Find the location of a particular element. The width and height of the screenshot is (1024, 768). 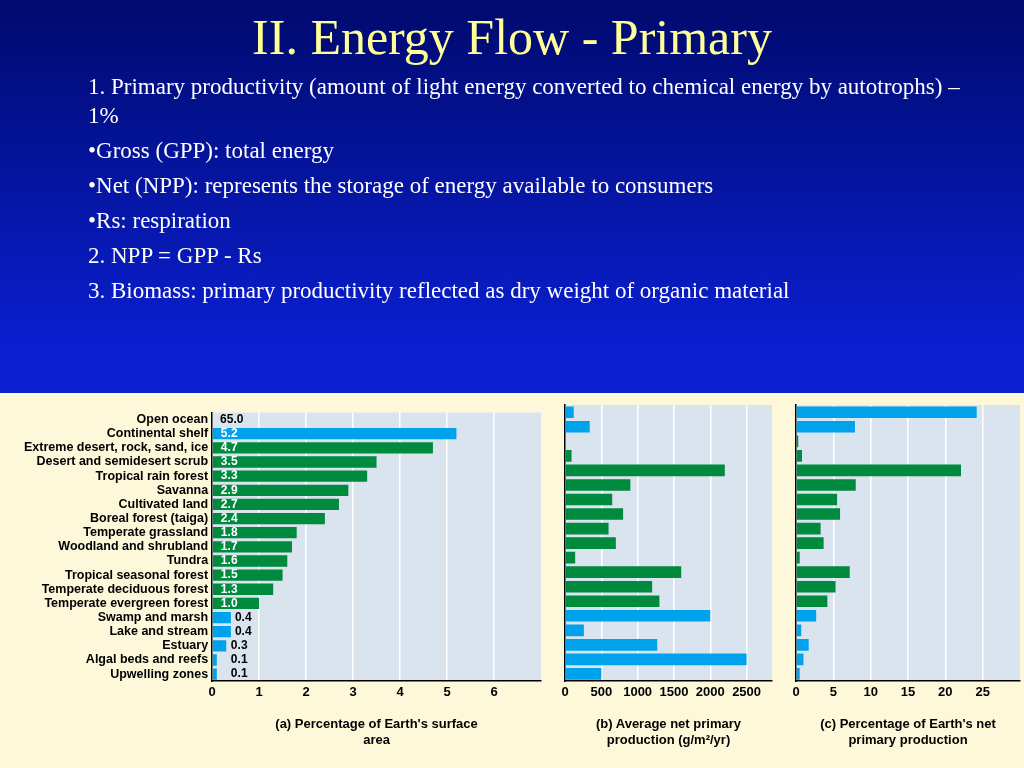

y-tick-label: Upwelling zones is located at coordinates (159, 673).